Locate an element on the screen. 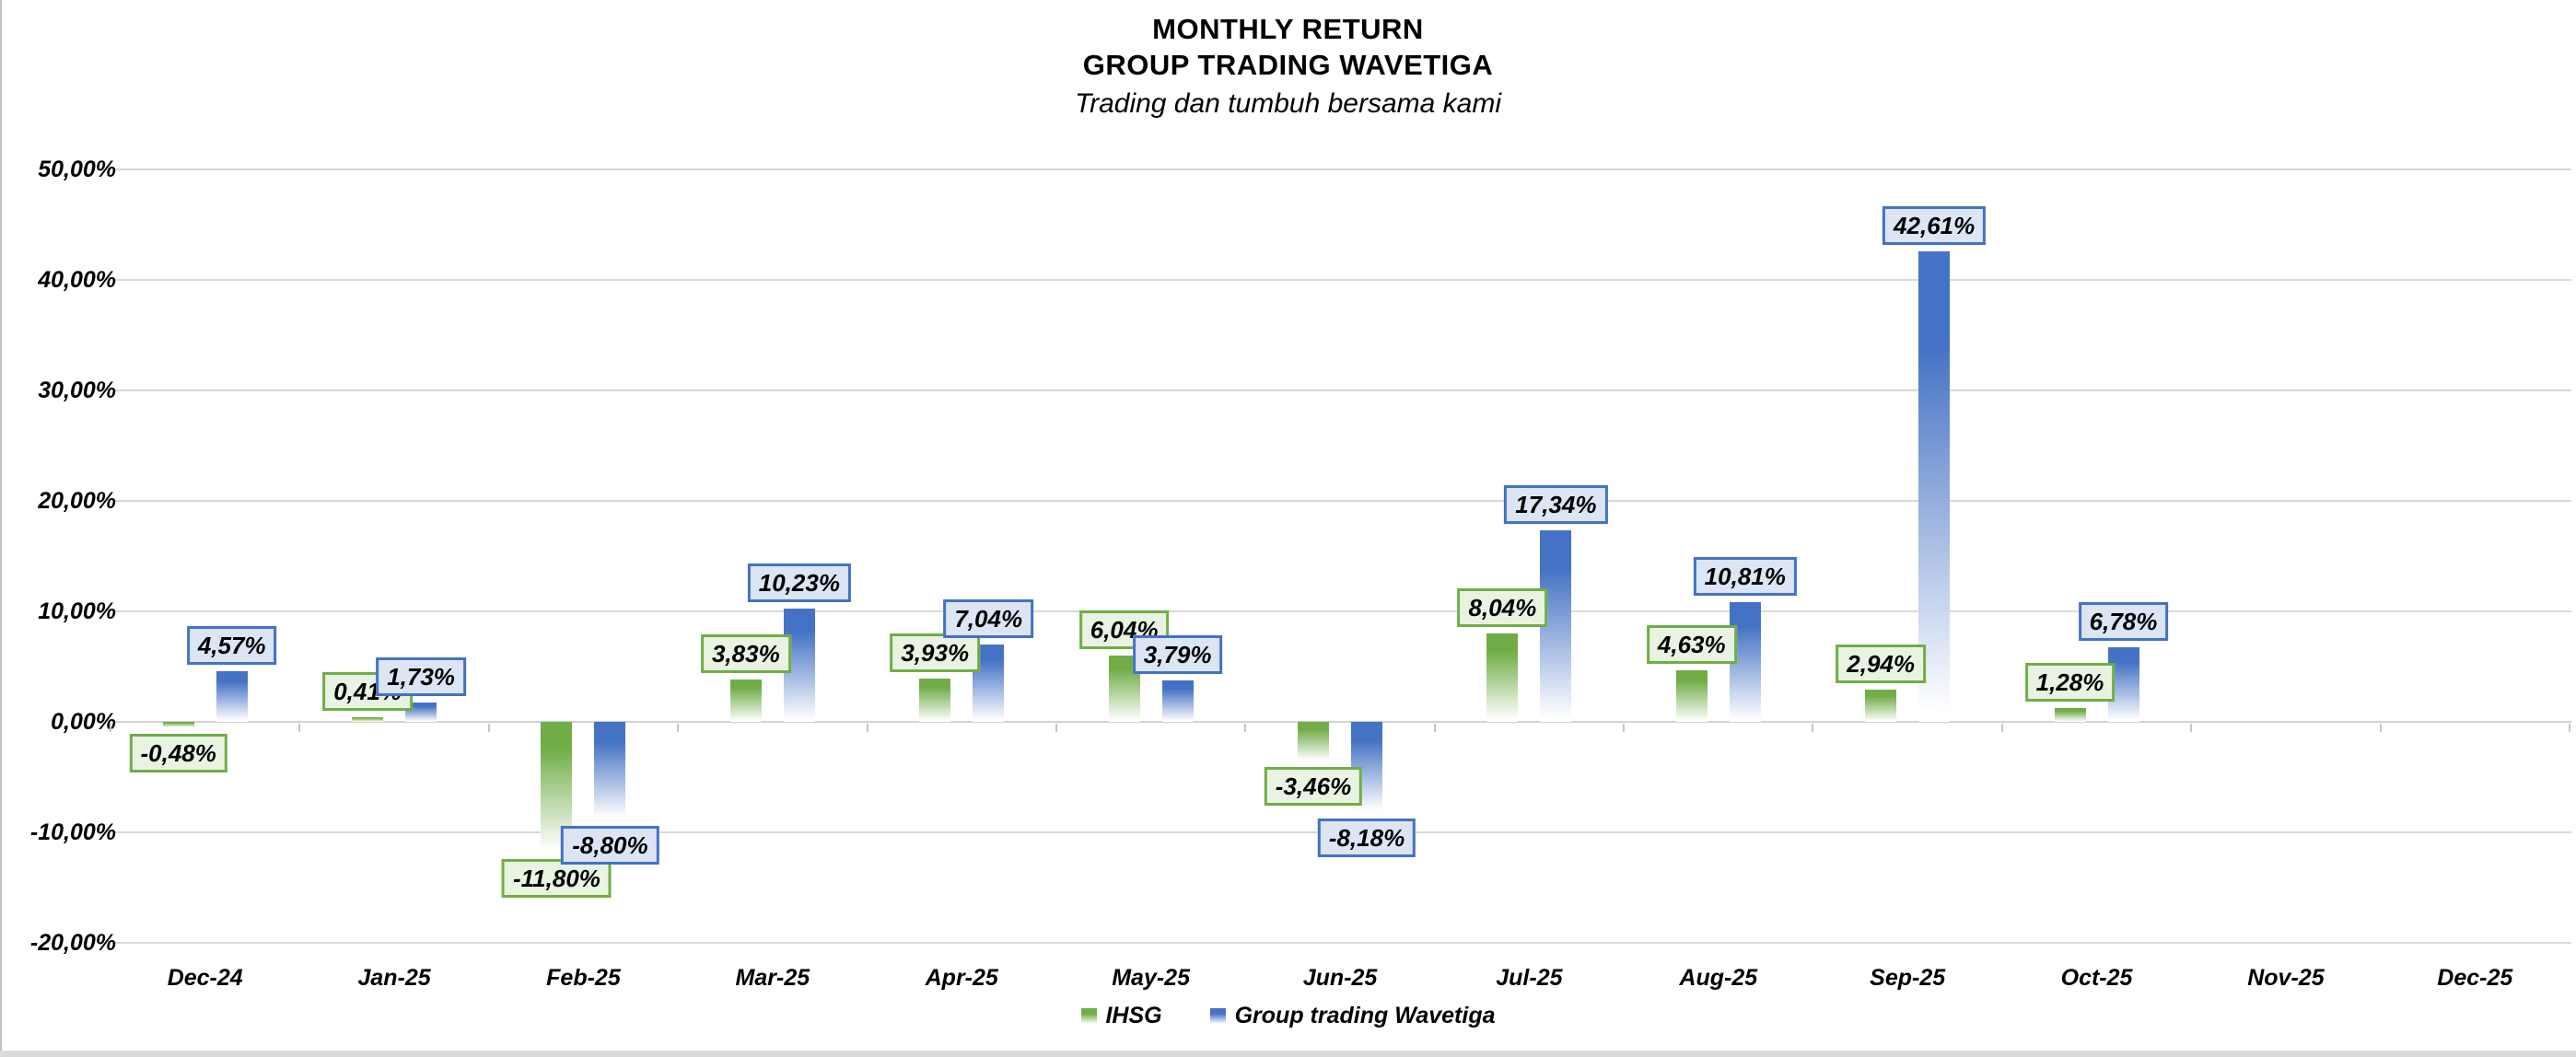 This screenshot has height=1057, width=2576. legend-swatch-wavetiga-icon is located at coordinates (1217, 1016).